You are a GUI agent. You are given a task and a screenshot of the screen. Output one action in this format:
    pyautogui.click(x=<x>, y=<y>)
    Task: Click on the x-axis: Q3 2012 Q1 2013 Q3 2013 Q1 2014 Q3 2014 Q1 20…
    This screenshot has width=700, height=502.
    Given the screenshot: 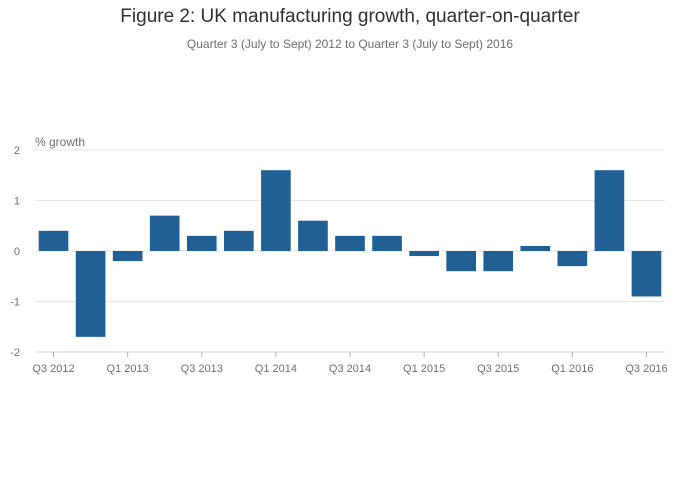 What is the action you would take?
    pyautogui.click(x=350, y=363)
    